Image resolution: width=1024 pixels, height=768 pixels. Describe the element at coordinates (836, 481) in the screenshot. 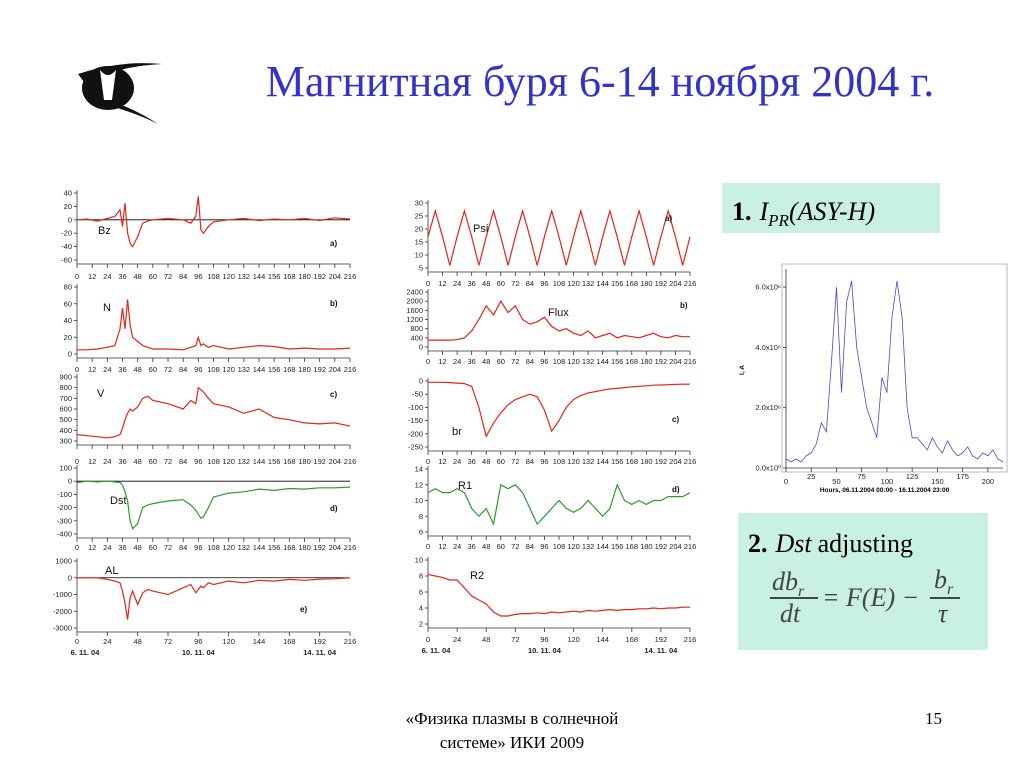

I see `x-tick-label: 50` at that location.